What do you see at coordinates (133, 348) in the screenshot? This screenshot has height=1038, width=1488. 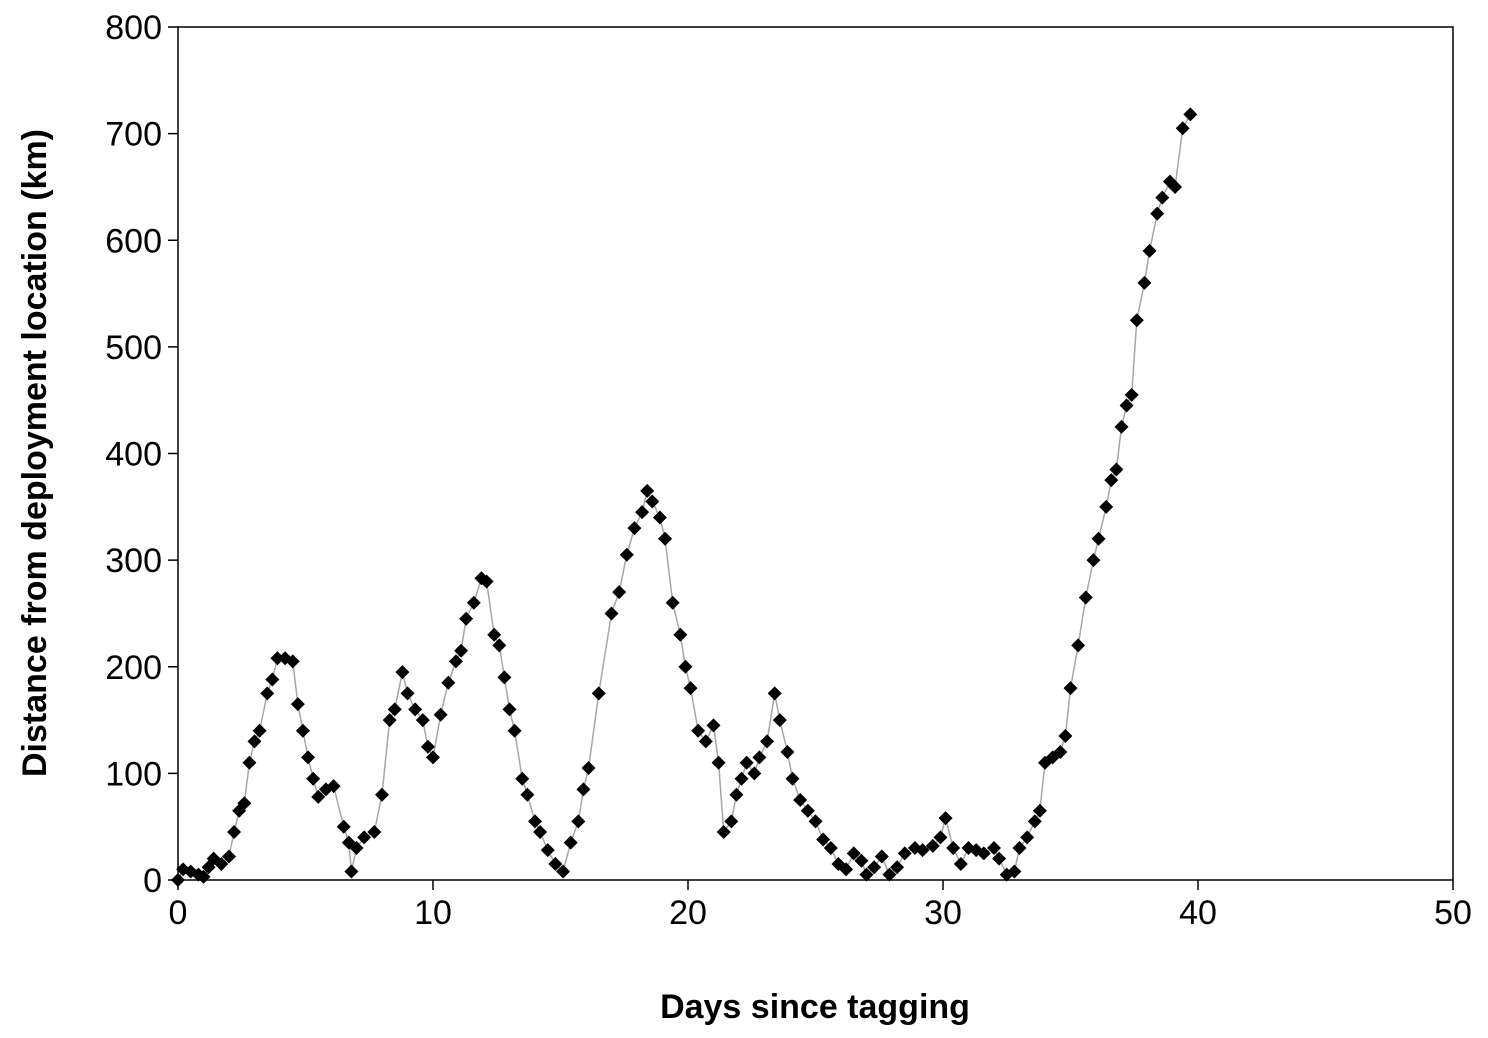 I see `y-tick-label: 500` at bounding box center [133, 348].